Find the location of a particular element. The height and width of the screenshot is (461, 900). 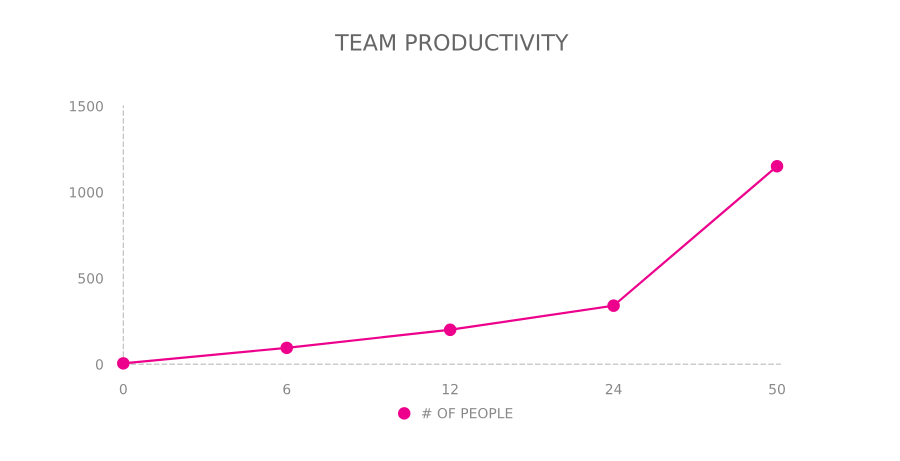

chart-title: TEAM PRODUCTIVITY is located at coordinates (451, 42).